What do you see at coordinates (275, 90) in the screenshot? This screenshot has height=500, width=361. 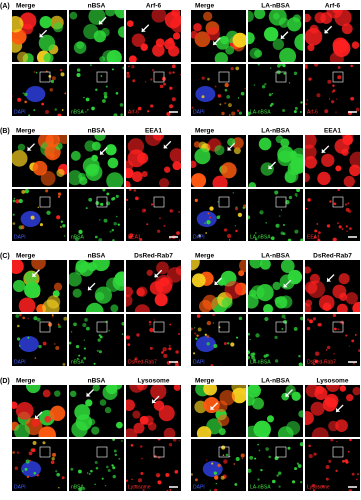 I see `image-background` at bounding box center [275, 90].